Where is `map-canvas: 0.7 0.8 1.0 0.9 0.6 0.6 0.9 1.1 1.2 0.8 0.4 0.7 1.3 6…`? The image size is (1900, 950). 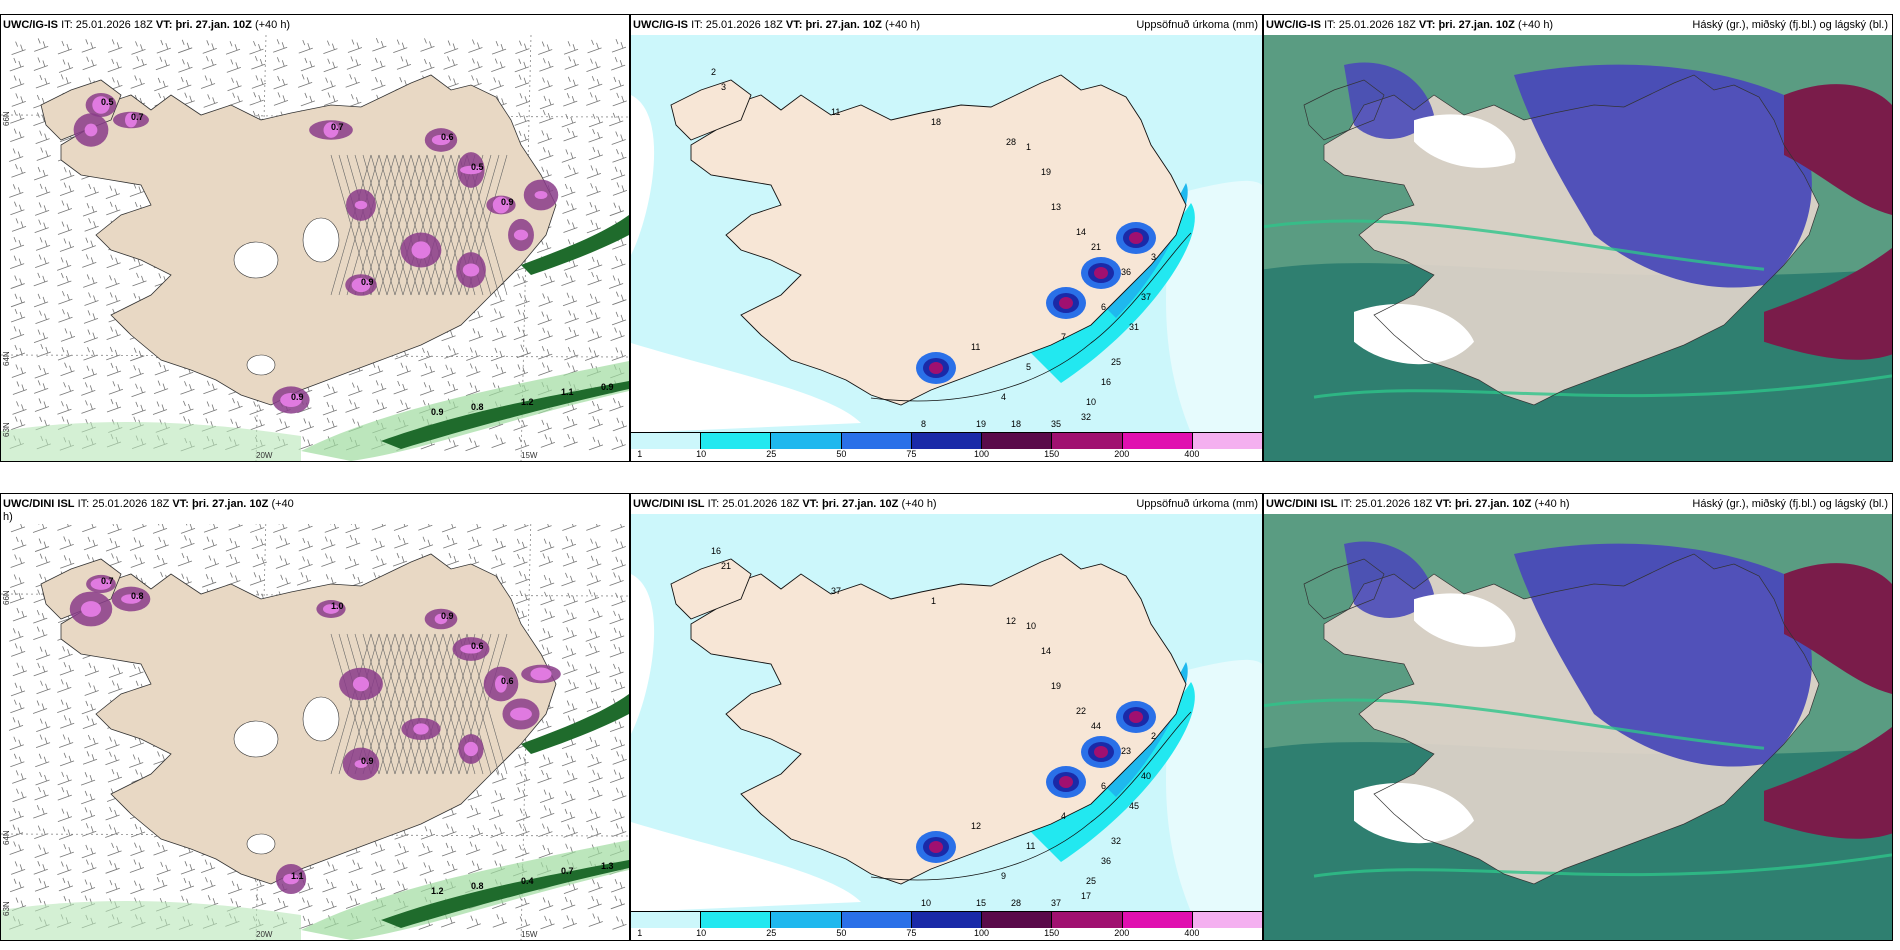 map-canvas: 0.7 0.8 1.0 0.9 0.6 0.6 0.9 1.1 1.2 0.8 0.4 0.7 1.3 6… is located at coordinates (315, 727).